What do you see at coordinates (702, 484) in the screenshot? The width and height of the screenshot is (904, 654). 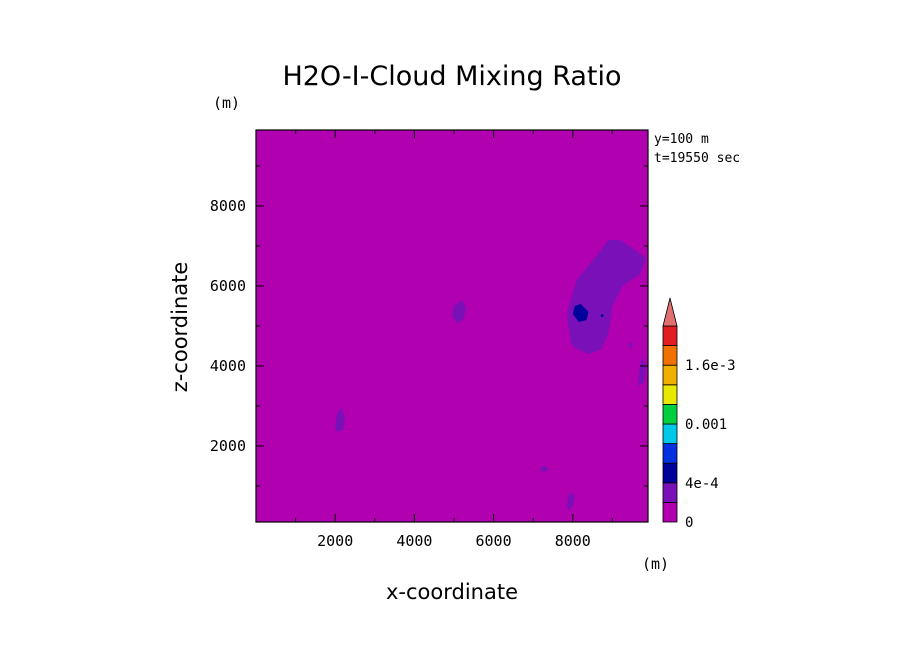 I see `colorbar-tick-label: 4e-4` at bounding box center [702, 484].